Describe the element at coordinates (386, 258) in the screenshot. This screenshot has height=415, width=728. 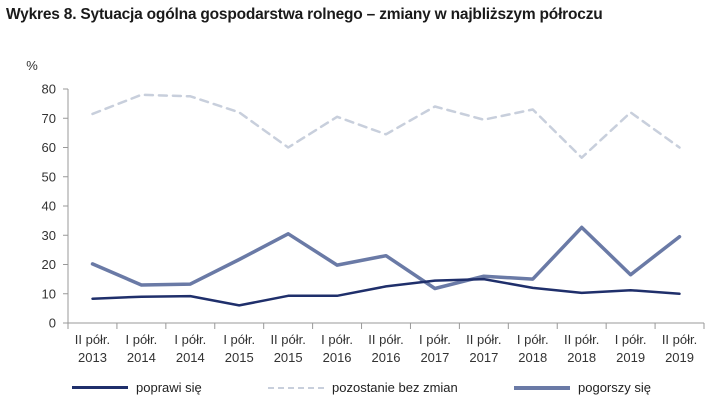
I see `series-line-pogorszy-się` at that location.